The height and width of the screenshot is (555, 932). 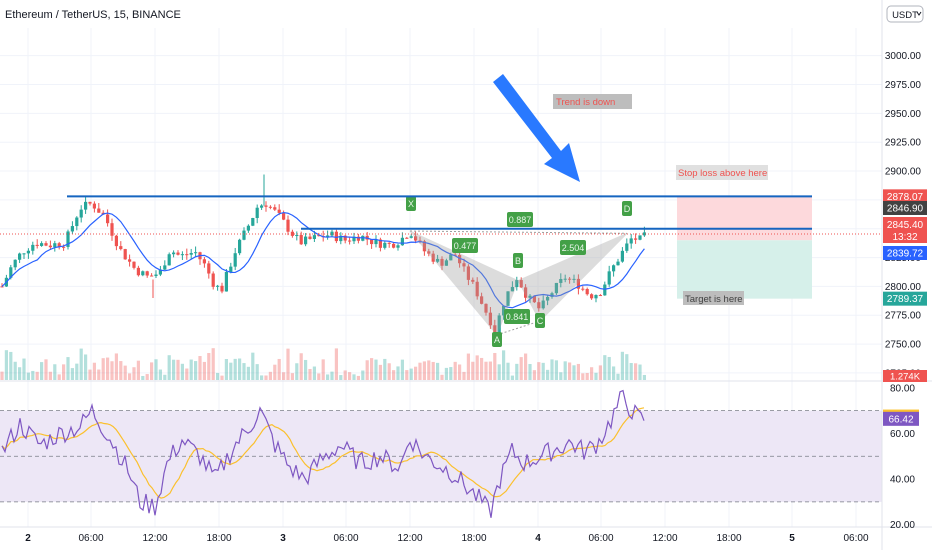 What do you see at coordinates (585, 102) in the screenshot?
I see `annotation-trend-text: Trend is down` at bounding box center [585, 102].